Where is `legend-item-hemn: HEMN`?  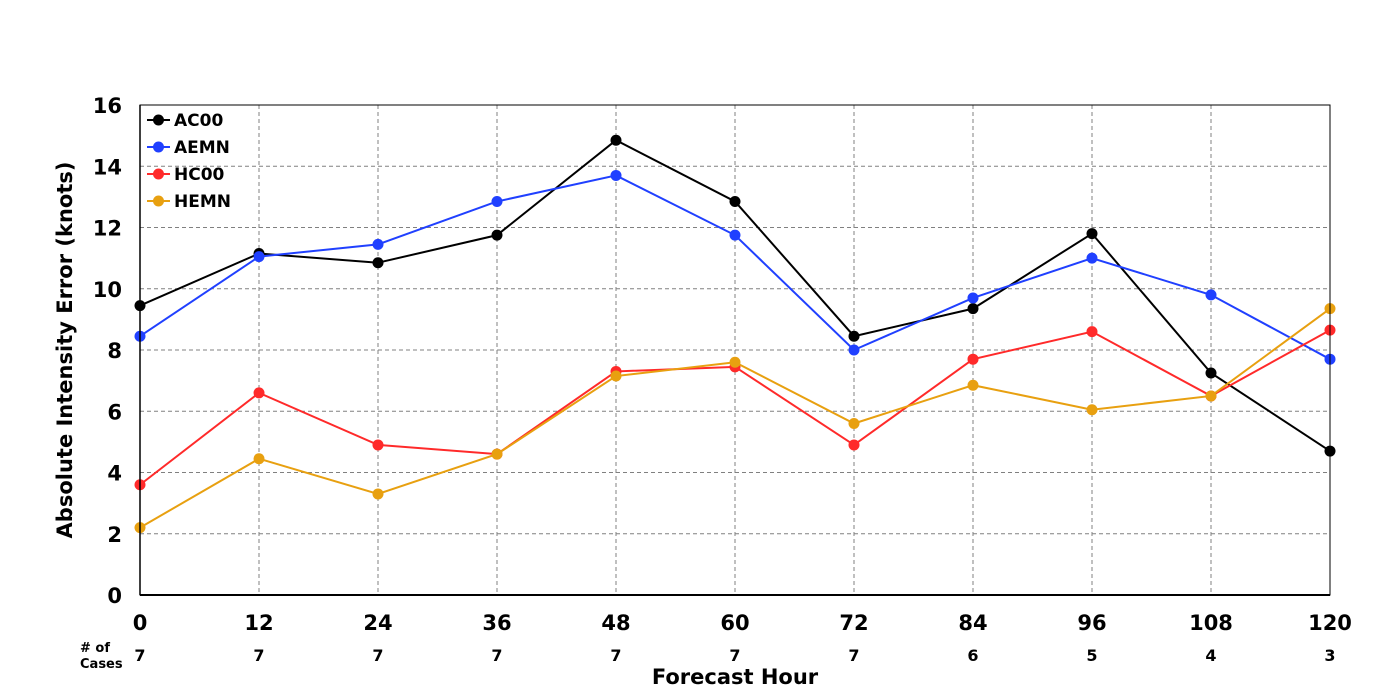
legend-item-hemn: HEMN is located at coordinates (189, 202).